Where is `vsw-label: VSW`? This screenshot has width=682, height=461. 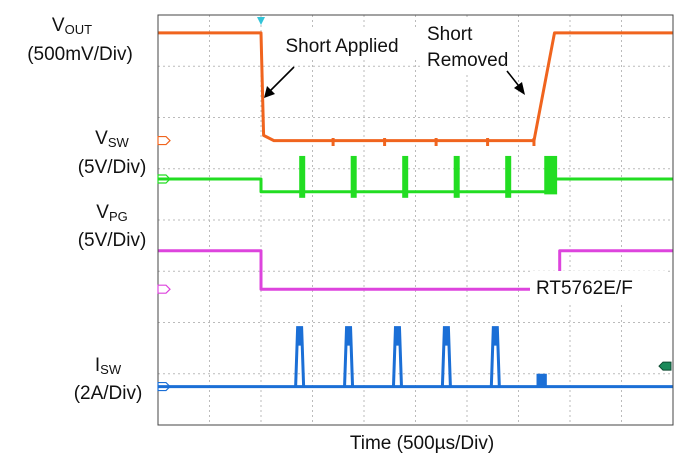
vsw-label: VSW is located at coordinates (112, 139).